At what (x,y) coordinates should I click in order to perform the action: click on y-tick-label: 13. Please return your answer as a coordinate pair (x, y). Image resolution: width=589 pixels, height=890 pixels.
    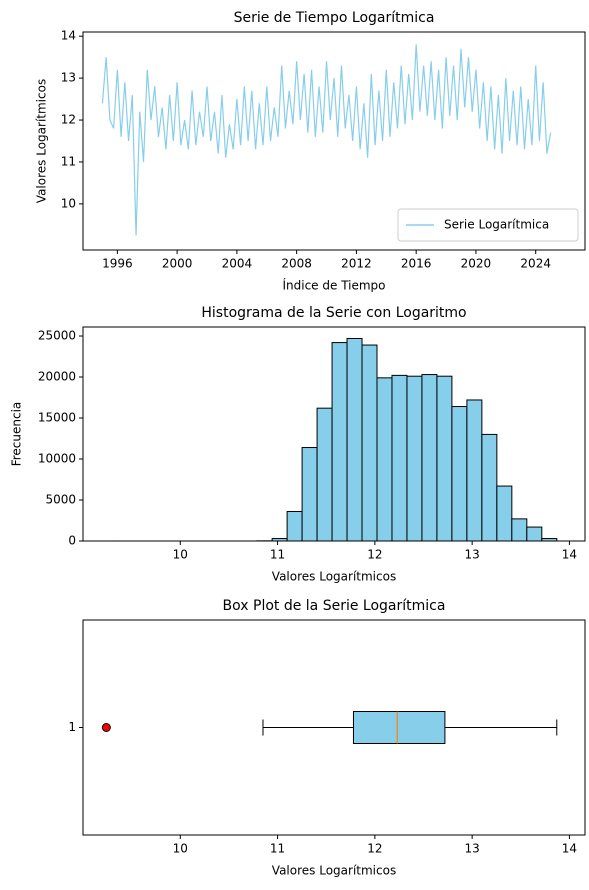
    Looking at the image, I should click on (68, 78).